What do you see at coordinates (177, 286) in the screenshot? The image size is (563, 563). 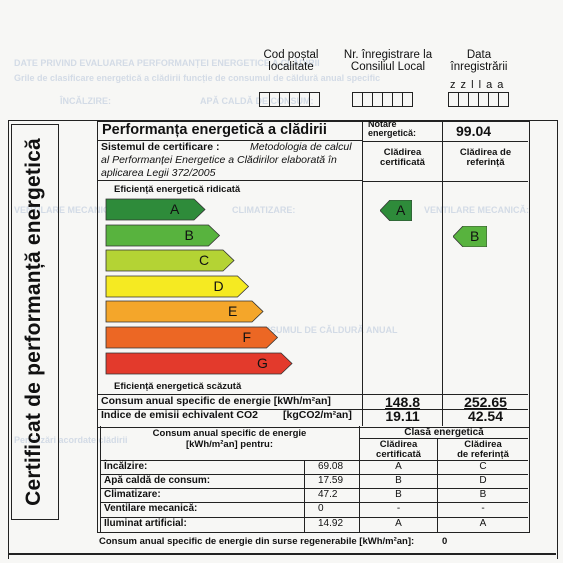 I see `energy-class-bar-d: D` at bounding box center [177, 286].